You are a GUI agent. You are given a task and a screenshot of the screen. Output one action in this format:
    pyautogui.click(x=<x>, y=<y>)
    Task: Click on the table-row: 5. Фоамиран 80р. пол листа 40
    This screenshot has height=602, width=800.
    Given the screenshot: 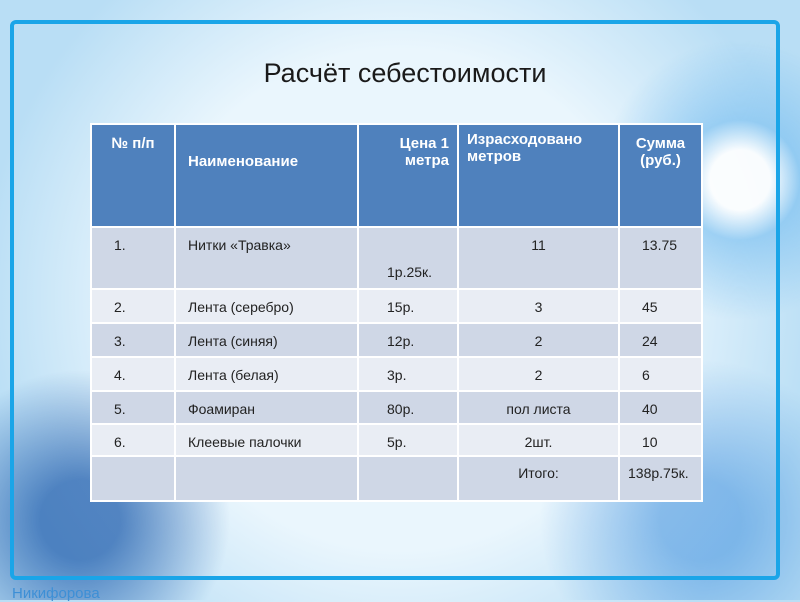 What is the action you would take?
    pyautogui.click(x=396, y=407)
    